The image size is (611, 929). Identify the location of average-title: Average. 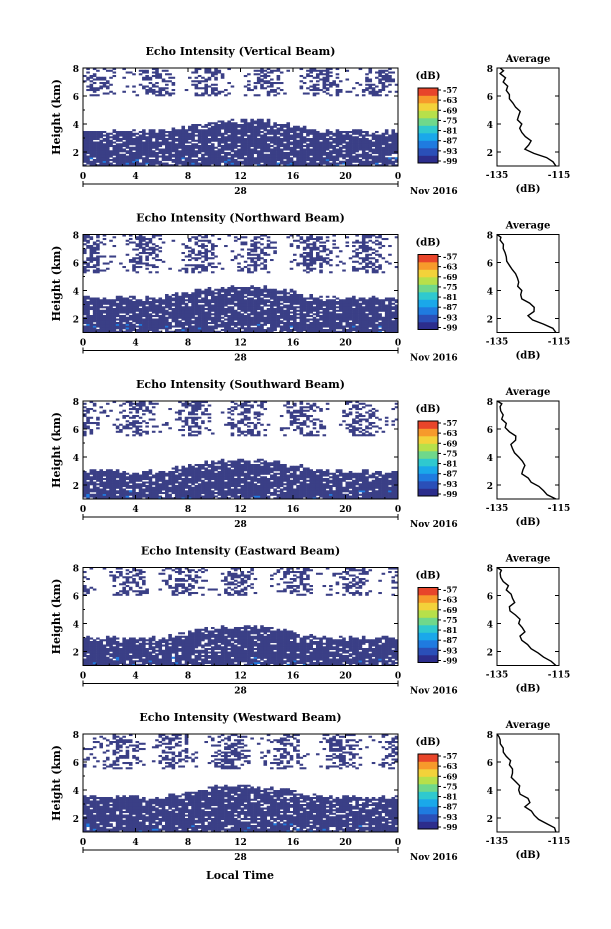
(528, 226).